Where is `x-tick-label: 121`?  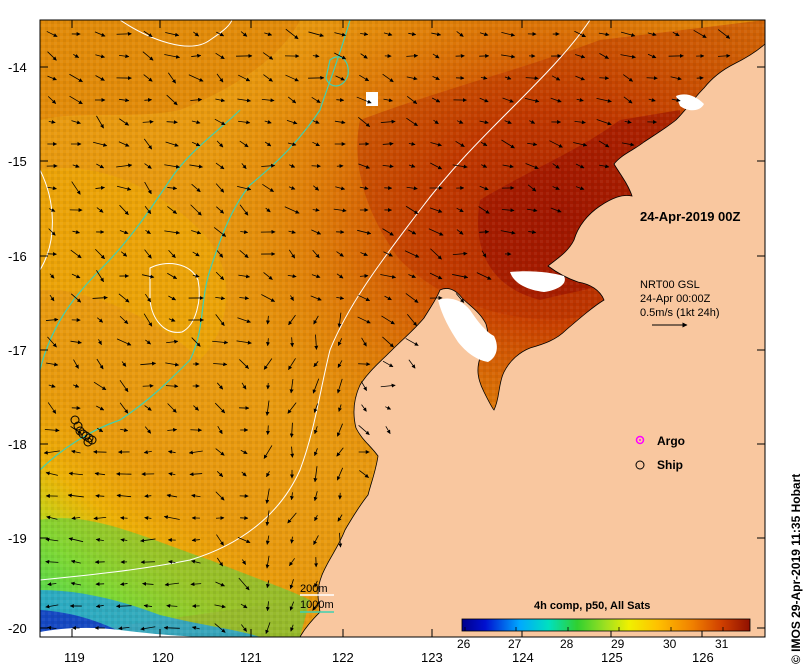
x-tick-label: 121 is located at coordinates (251, 657).